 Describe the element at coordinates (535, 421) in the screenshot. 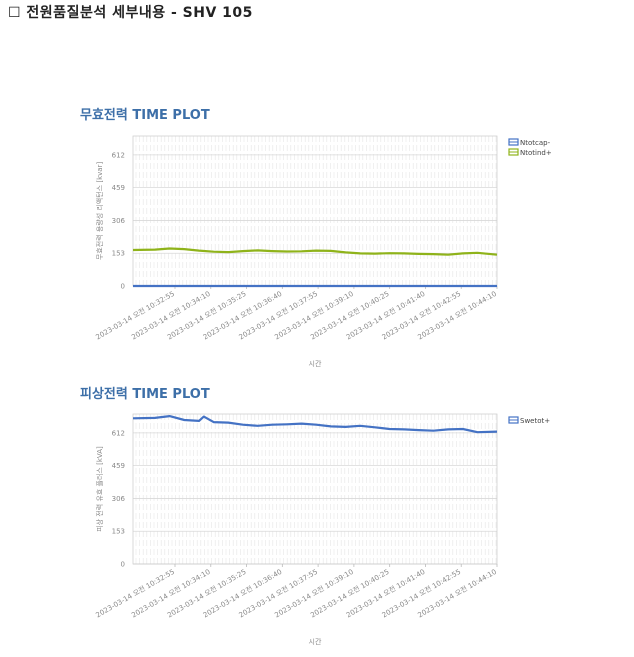

I see `legend-label: Swetot+` at that location.